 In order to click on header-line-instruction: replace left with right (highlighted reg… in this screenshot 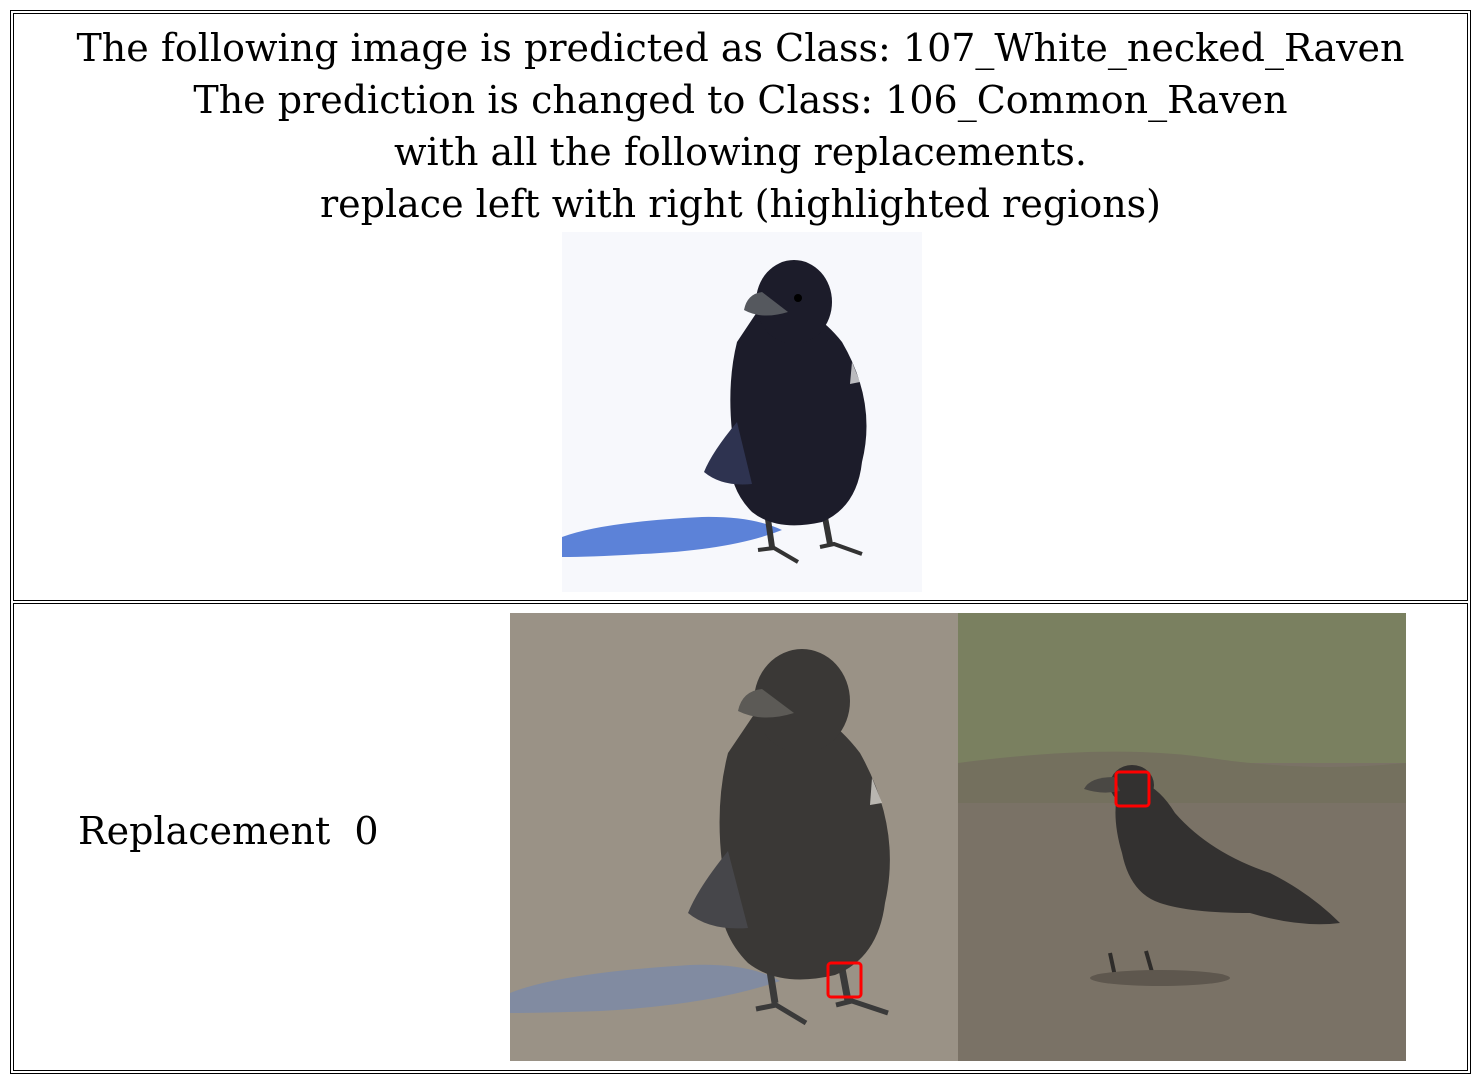, I will do `click(740, 204)`.